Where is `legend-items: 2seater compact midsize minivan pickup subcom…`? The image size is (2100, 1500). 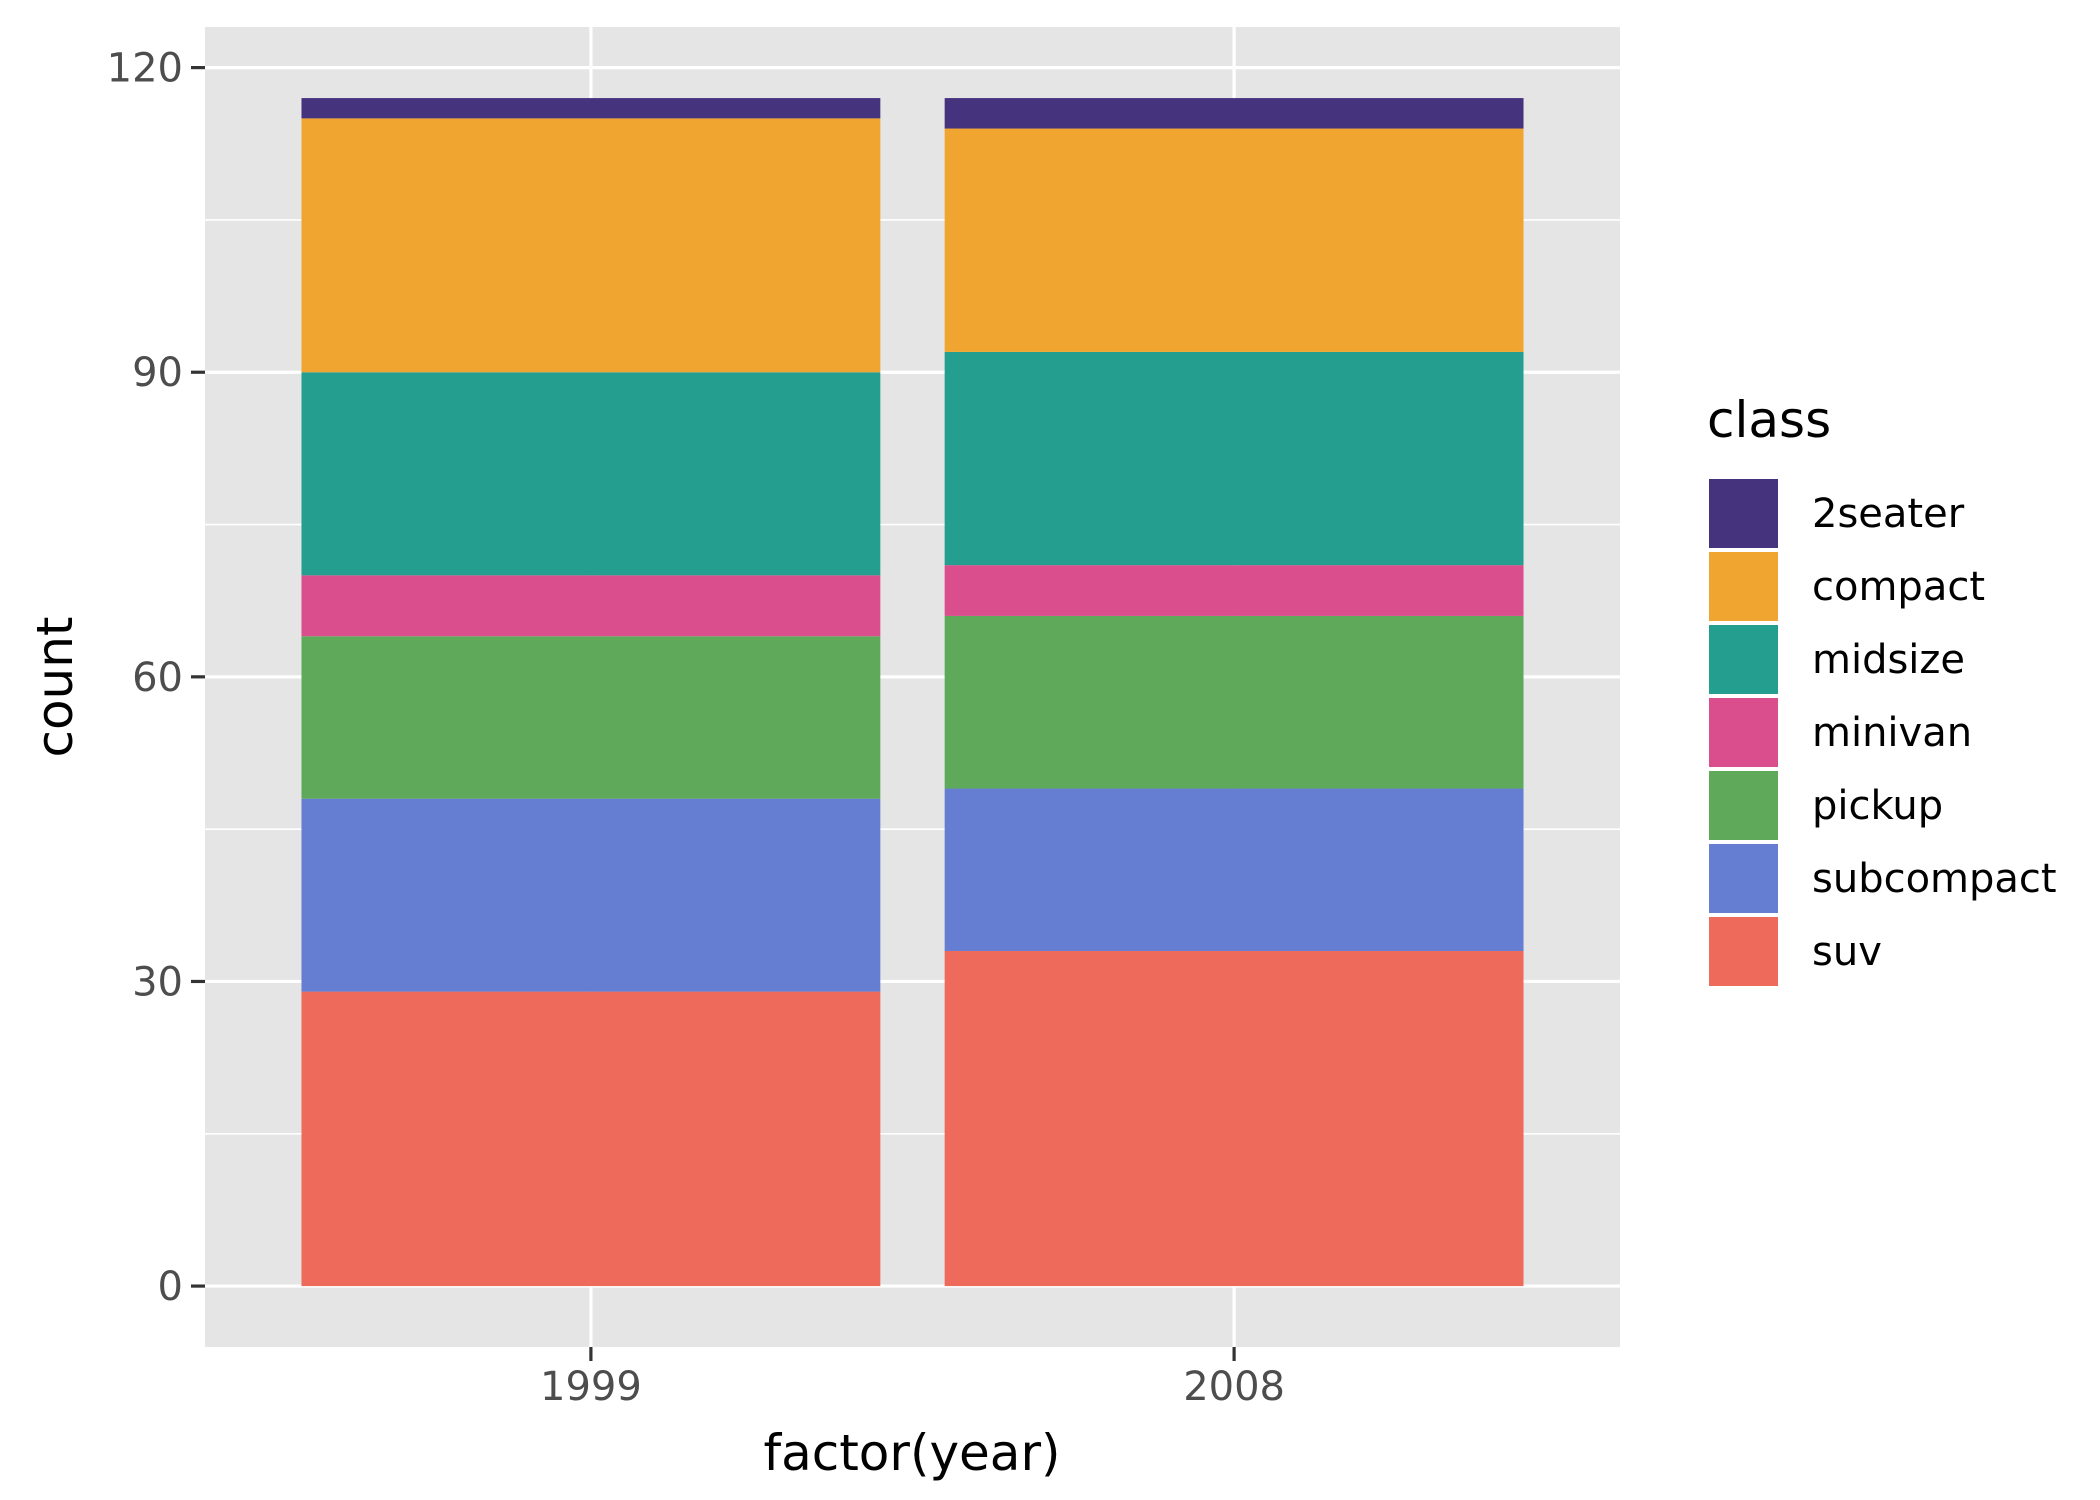
legend-items: 2seater compact midsize minivan pickup subcom… is located at coordinates (1882, 732).